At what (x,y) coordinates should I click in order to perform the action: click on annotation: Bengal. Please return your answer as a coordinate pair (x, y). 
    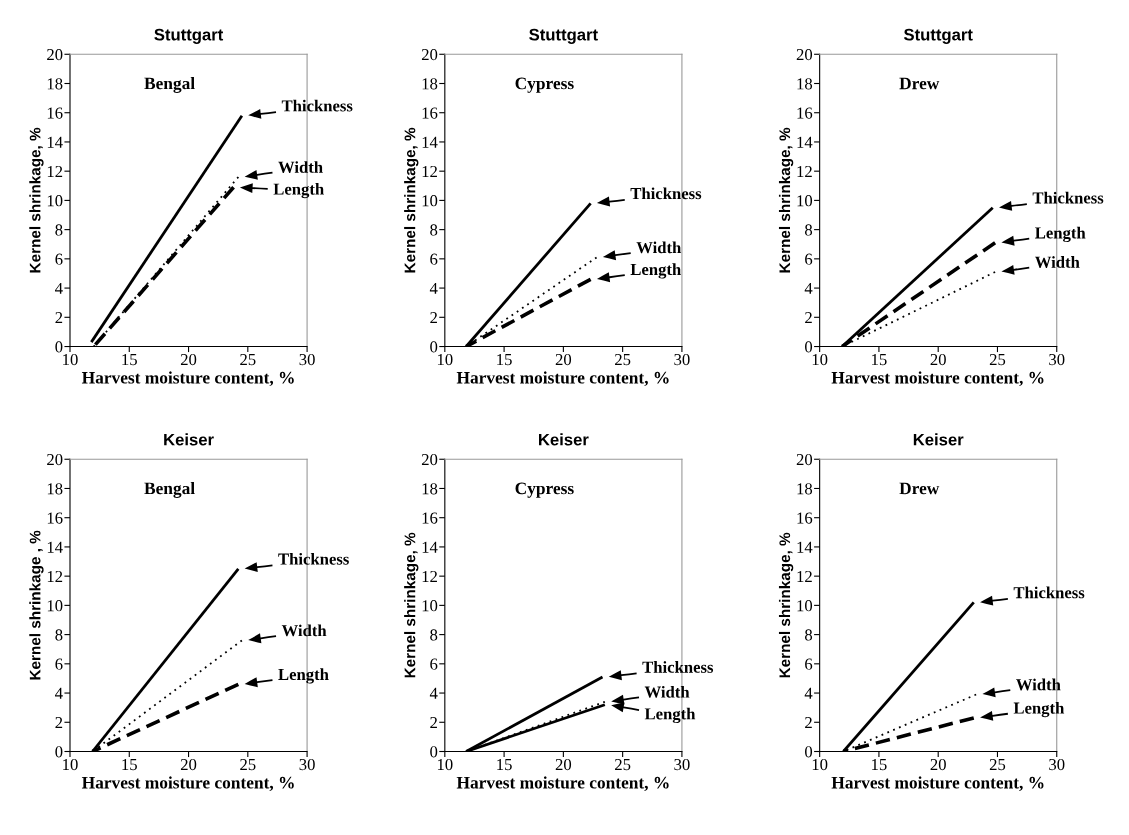
    Looking at the image, I should click on (169, 85).